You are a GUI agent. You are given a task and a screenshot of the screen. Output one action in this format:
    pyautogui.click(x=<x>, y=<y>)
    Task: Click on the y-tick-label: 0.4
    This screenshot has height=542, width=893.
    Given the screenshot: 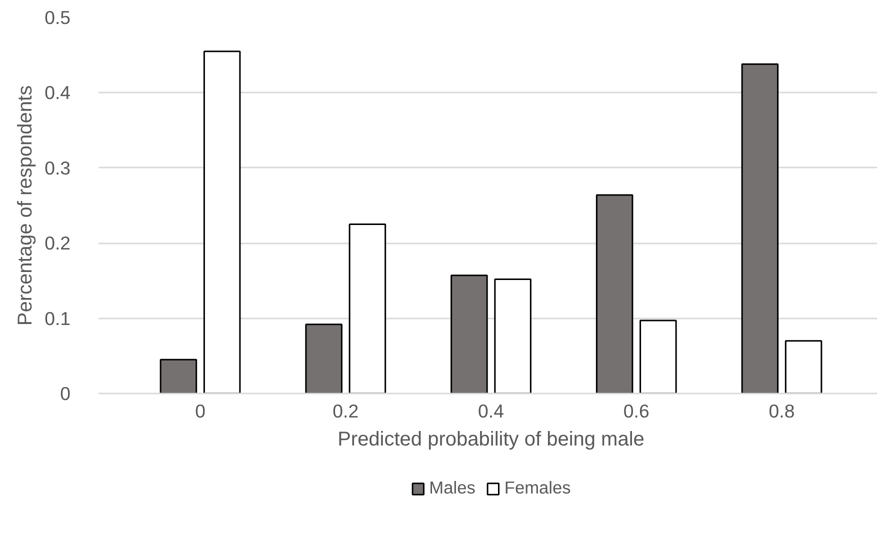 What is the action you would take?
    pyautogui.click(x=57, y=93)
    